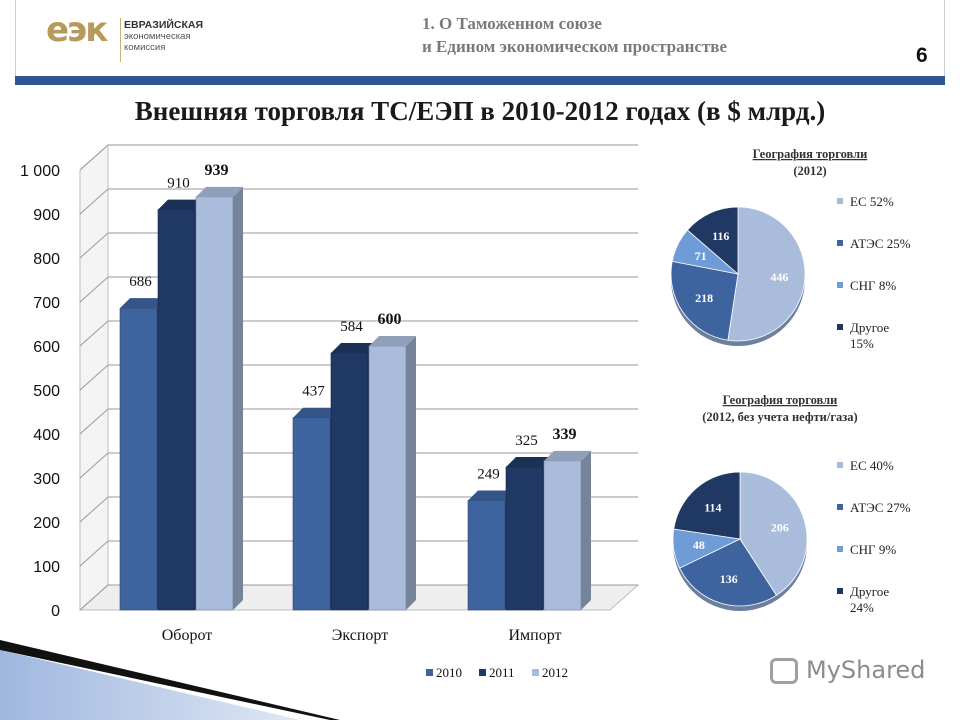  I want to click on logo-line-1: ЕВРАЗИЙСКАЯ, so click(164, 25).